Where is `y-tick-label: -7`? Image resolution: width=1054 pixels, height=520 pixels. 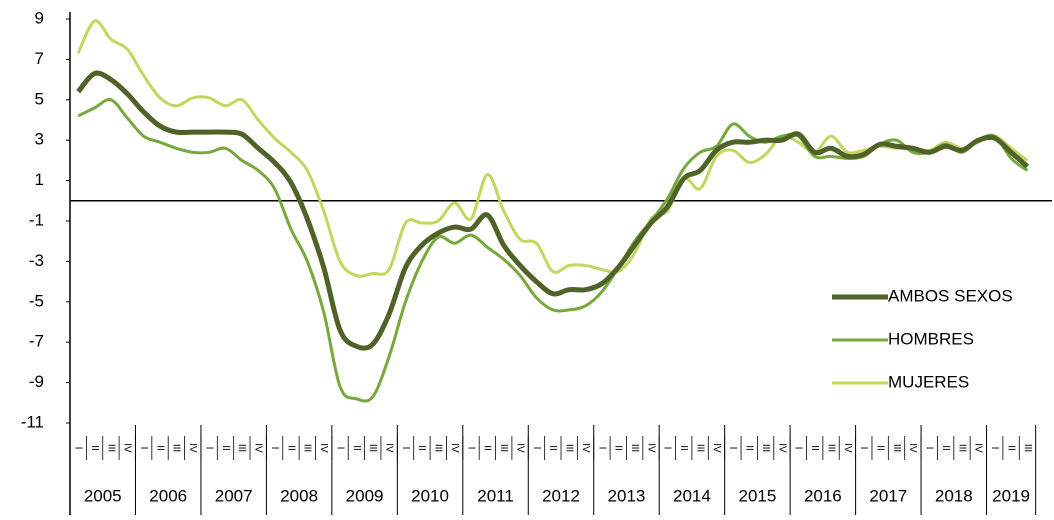 y-tick-label: -7 is located at coordinates (36, 341).